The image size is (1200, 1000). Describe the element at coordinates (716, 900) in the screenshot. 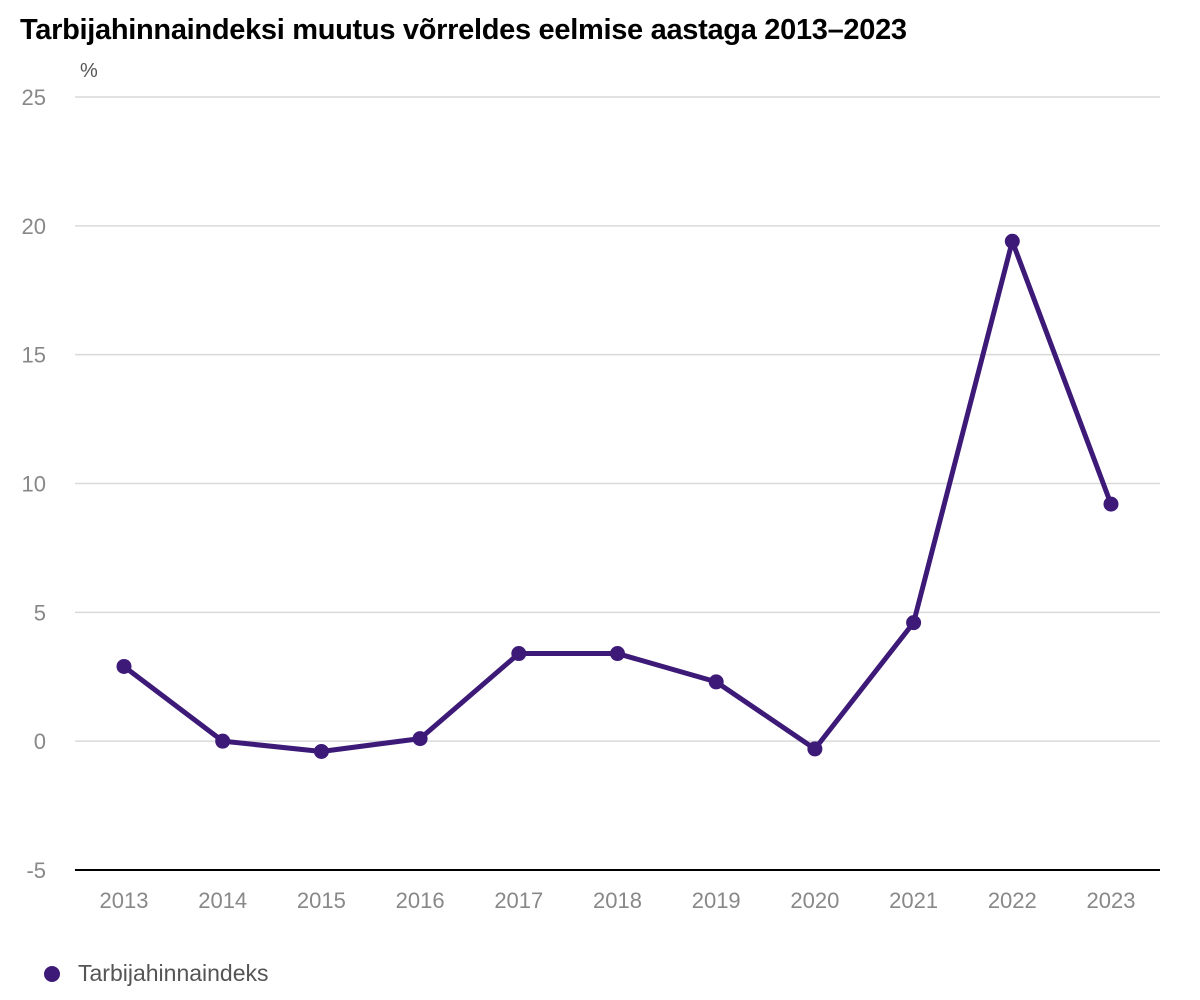

I see `x-tick-label: 2019` at that location.